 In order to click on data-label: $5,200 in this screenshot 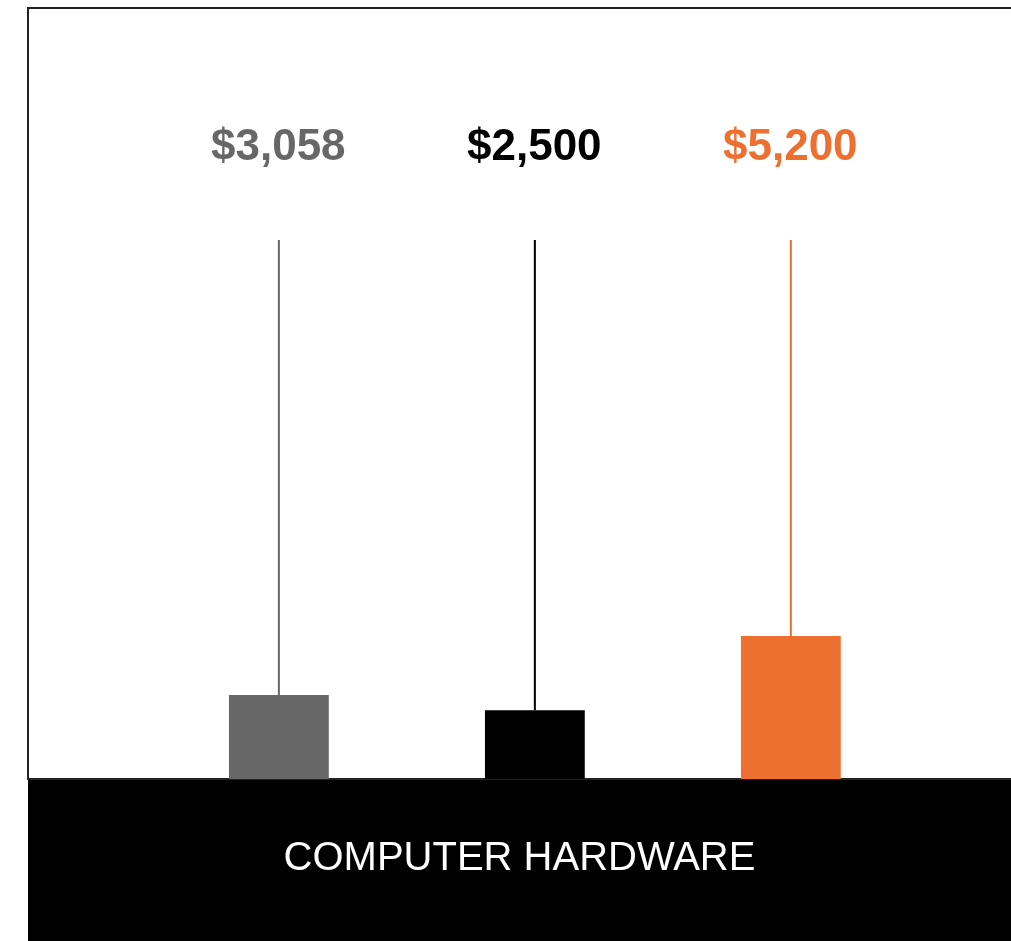, I will do `click(790, 144)`.